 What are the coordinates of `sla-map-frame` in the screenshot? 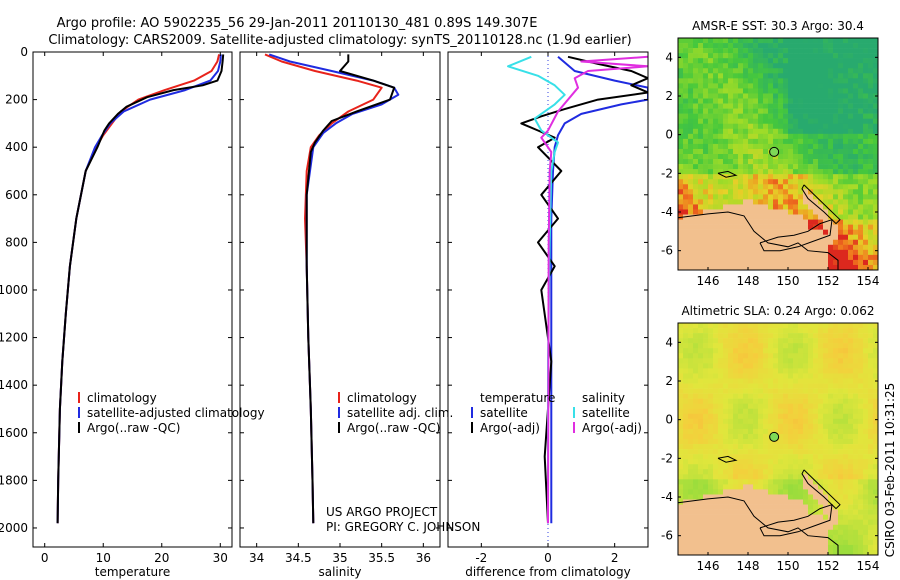 It's located at (778, 439).